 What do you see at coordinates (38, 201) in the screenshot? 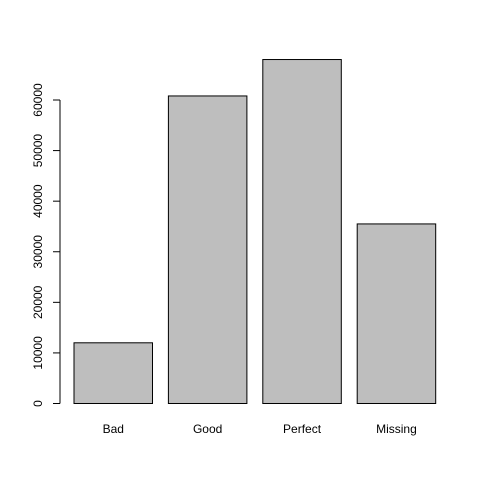
I see `y-tick-label: 40000` at bounding box center [38, 201].